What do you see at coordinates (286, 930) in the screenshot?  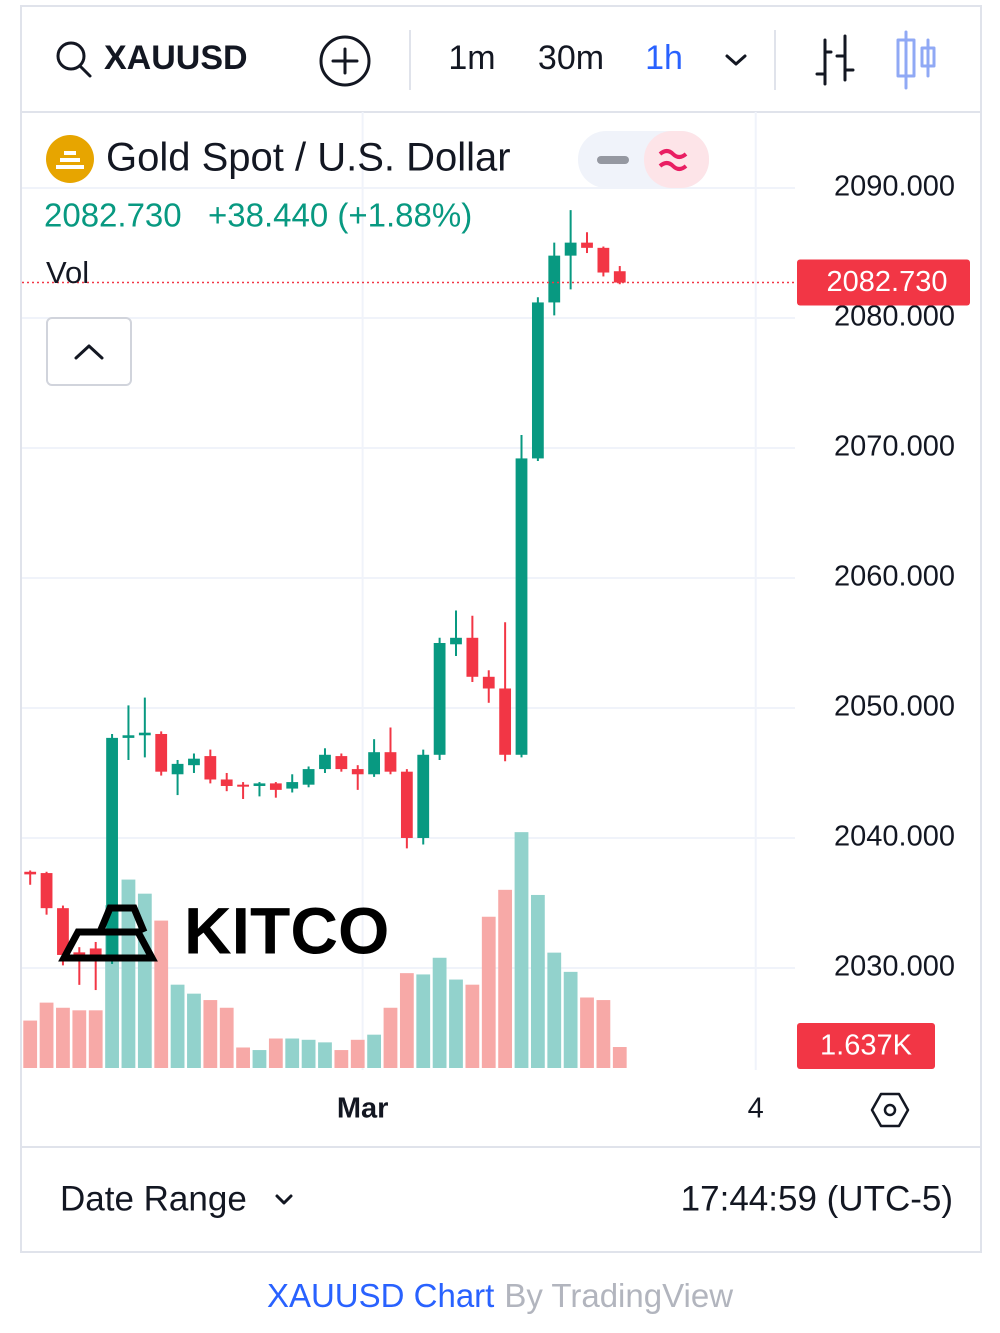 I see `logo: KITCO` at bounding box center [286, 930].